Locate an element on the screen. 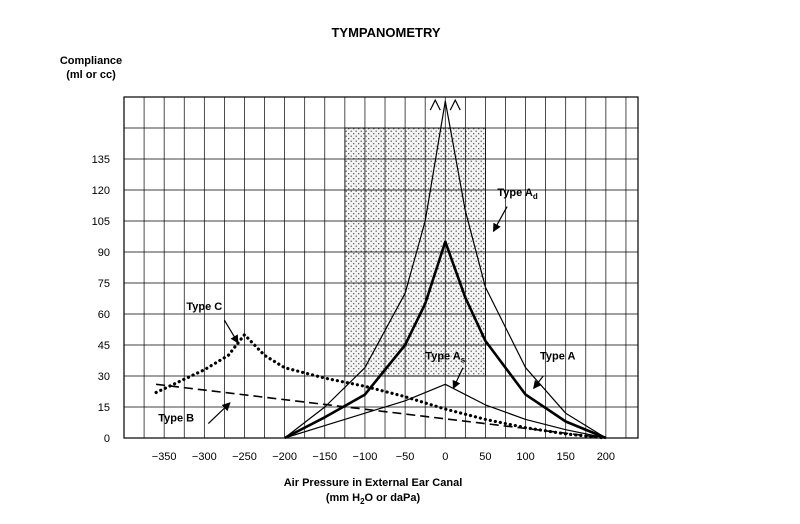 The width and height of the screenshot is (800, 524). annotation-label: Type C is located at coordinates (204, 307).